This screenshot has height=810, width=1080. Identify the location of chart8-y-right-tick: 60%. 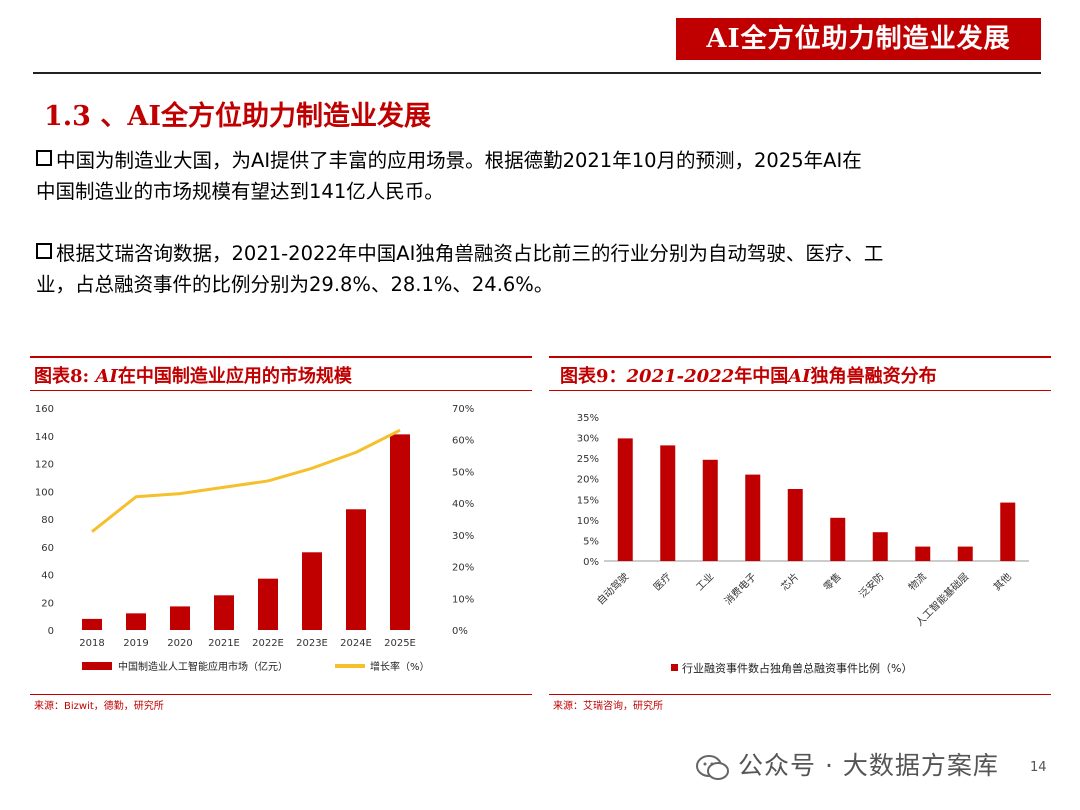
(463, 441).